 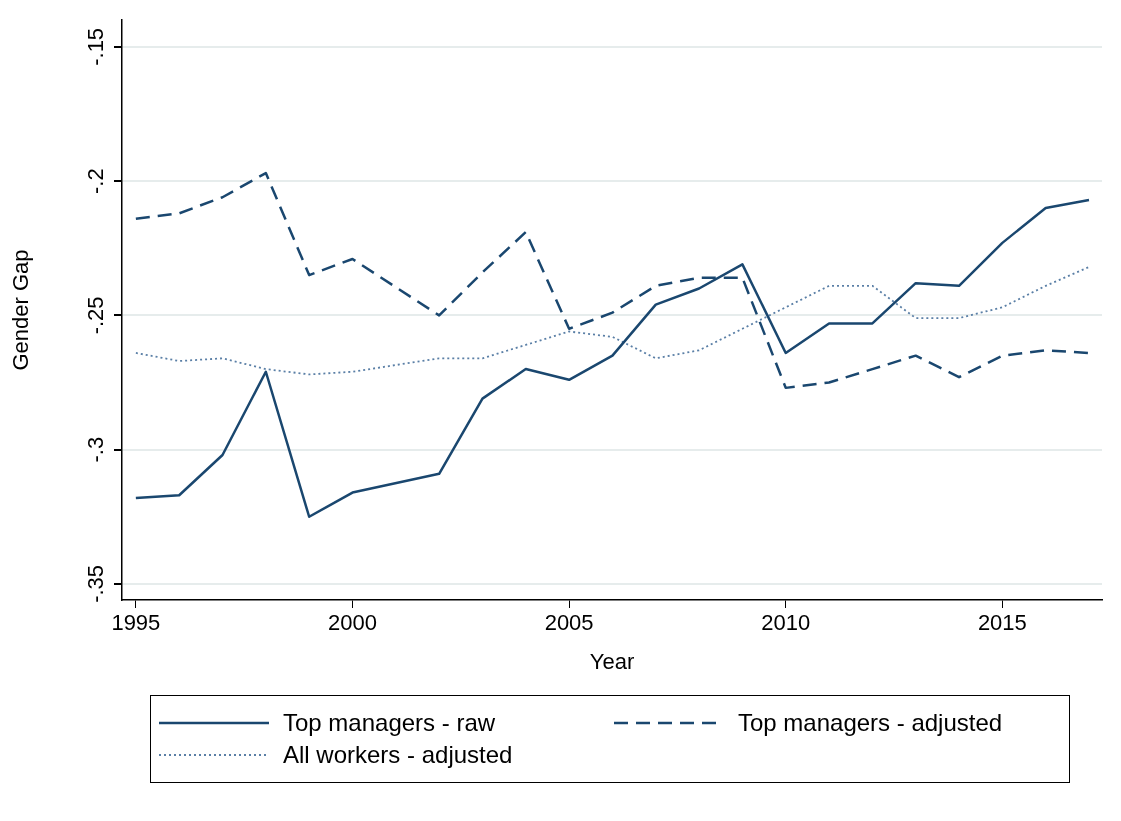 I want to click on y-tick-label: -.25, so click(x=96, y=315).